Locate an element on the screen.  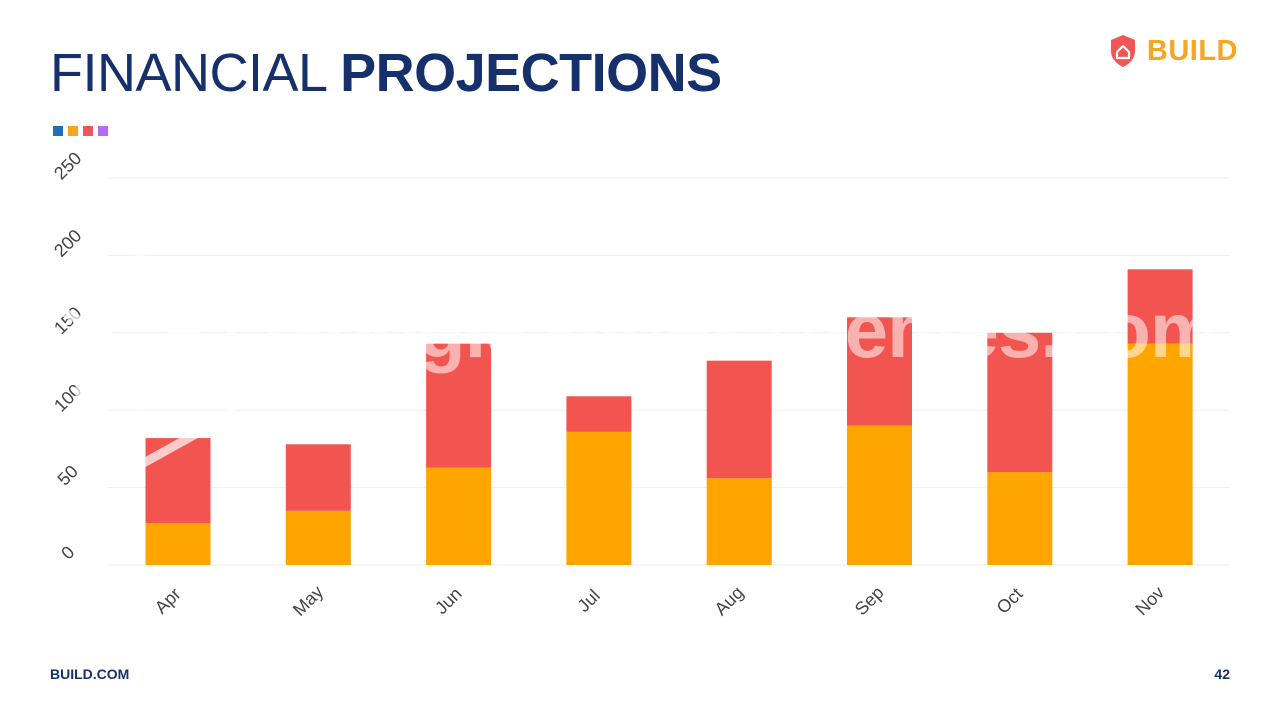
x-tick-label: Nov is located at coordinates (1149, 600).